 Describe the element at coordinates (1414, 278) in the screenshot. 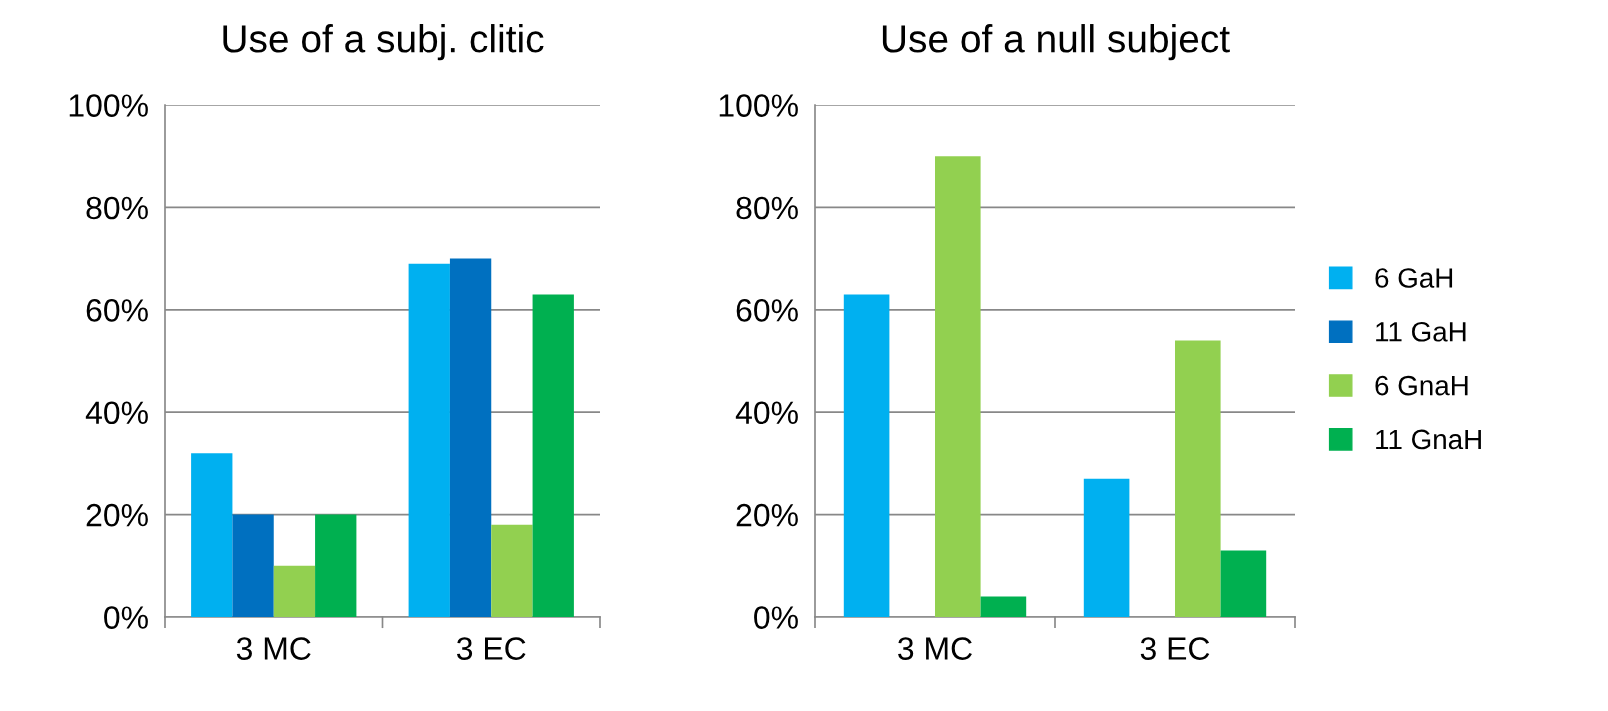

I see `legend-label: 6 GaH` at that location.